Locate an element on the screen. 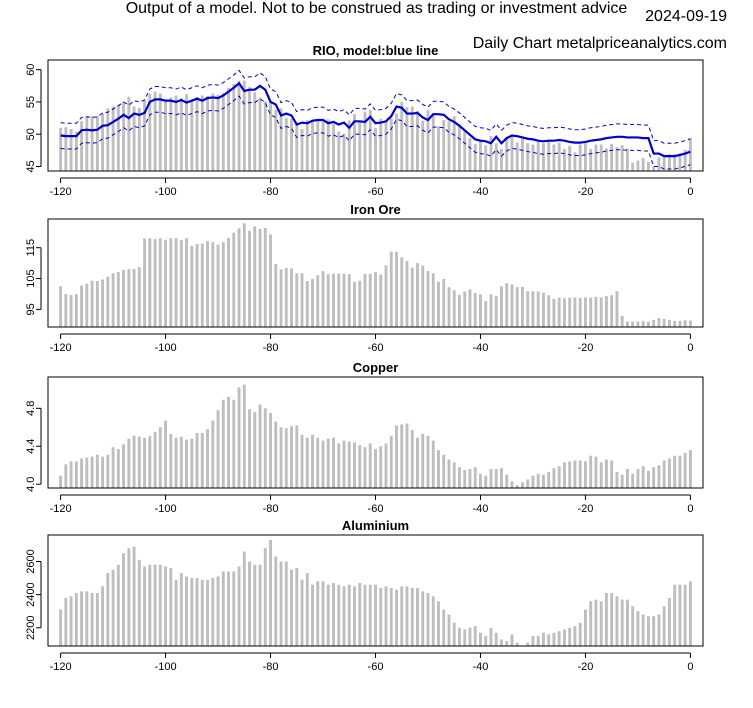 Image resolution: width=753 pixels, height=708 pixels. x-tick-label: -40 is located at coordinates (481, 348).